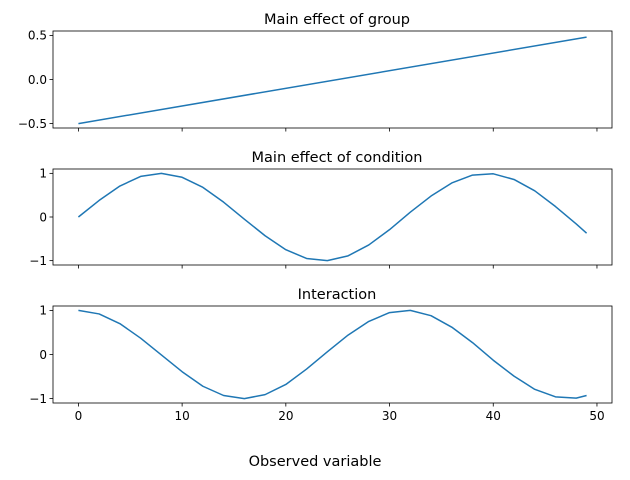 Image resolution: width=630 pixels, height=480 pixels. I want to click on x-tick-label: 10, so click(181, 416).